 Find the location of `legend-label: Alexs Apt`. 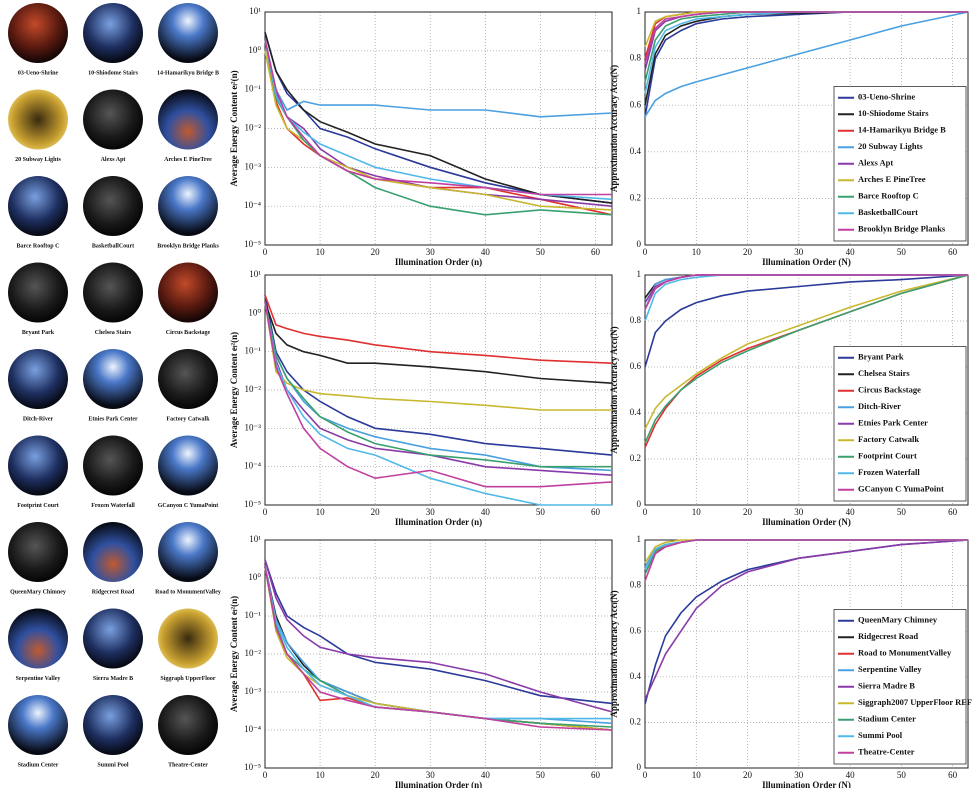

legend-label: Alexs Apt is located at coordinates (875, 163).